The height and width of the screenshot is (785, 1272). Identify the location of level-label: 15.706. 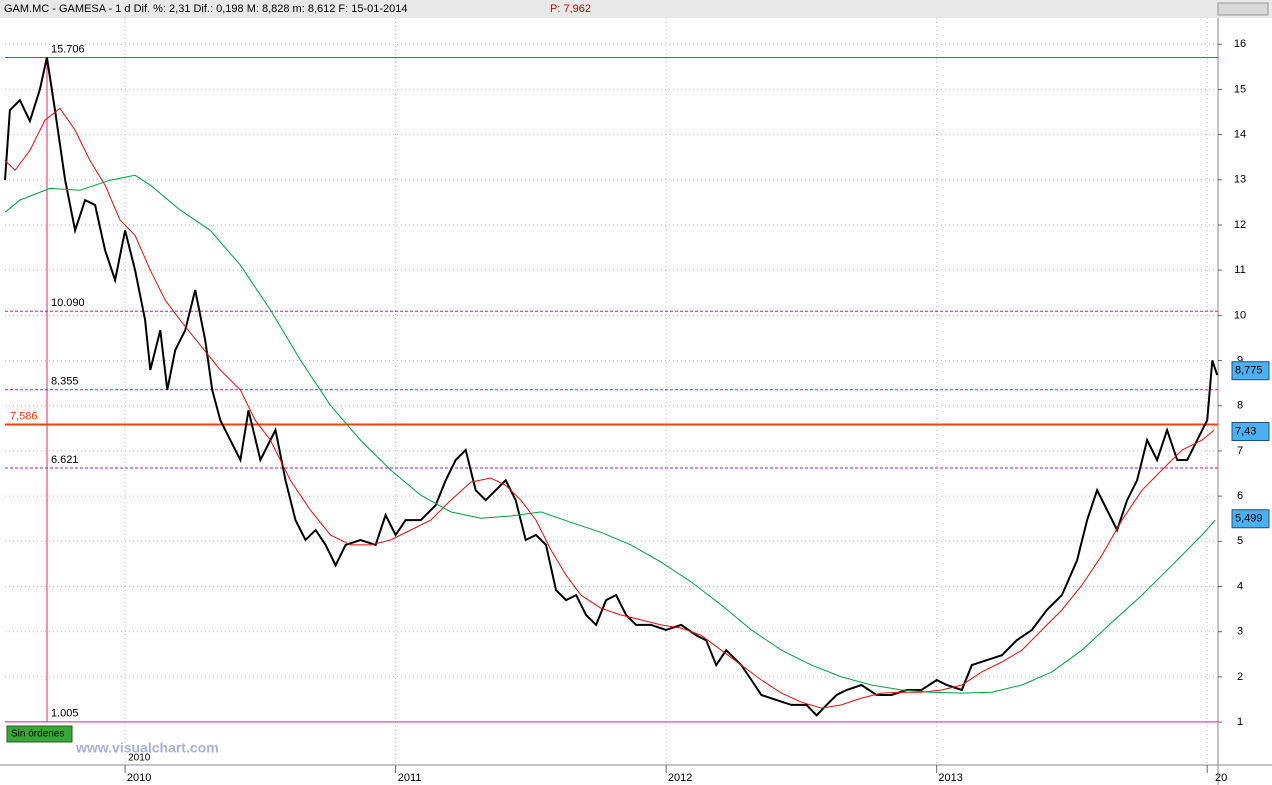
(68, 49).